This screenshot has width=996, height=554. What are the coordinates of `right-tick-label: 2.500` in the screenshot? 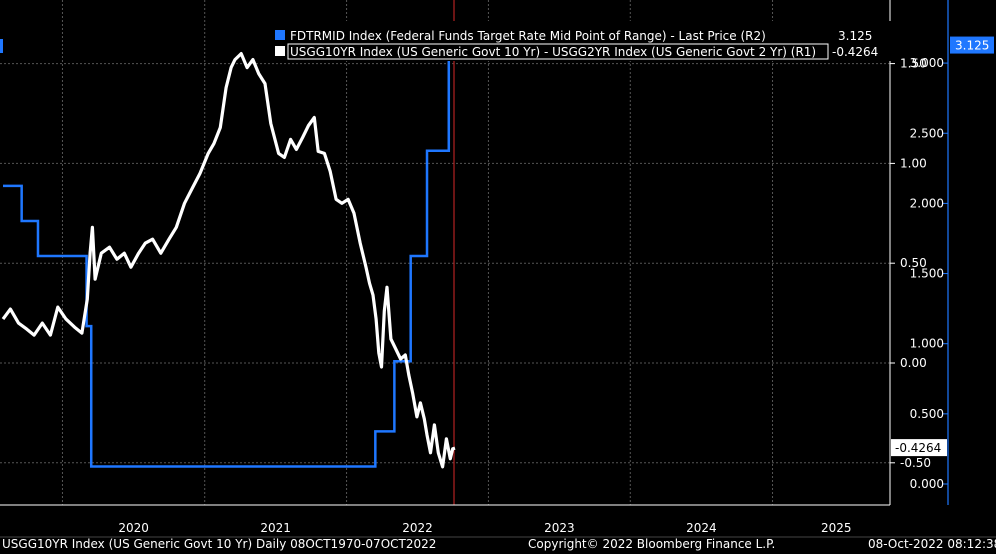 It's located at (927, 133).